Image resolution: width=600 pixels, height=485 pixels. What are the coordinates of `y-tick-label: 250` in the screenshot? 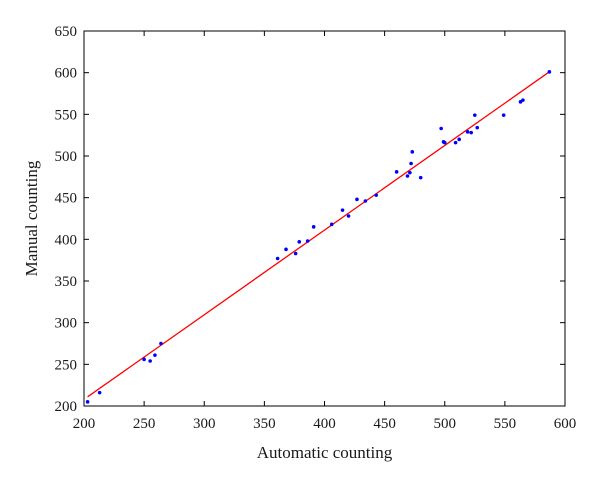 It's located at (66, 365).